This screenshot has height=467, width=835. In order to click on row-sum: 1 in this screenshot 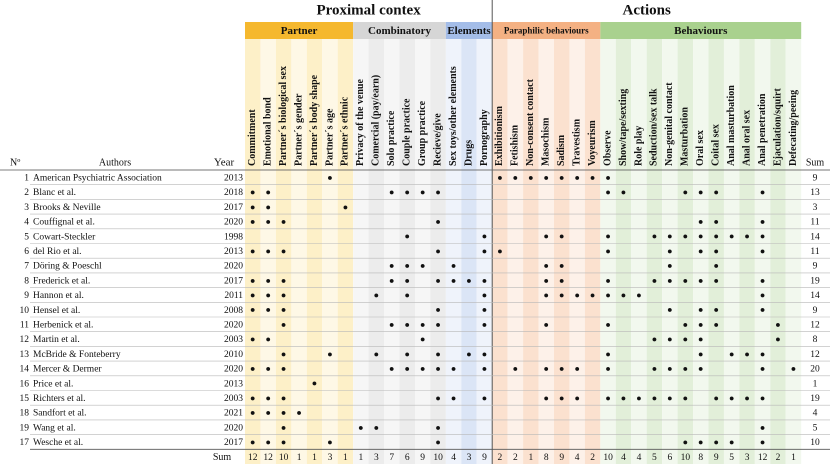, I will do `click(815, 384)`.